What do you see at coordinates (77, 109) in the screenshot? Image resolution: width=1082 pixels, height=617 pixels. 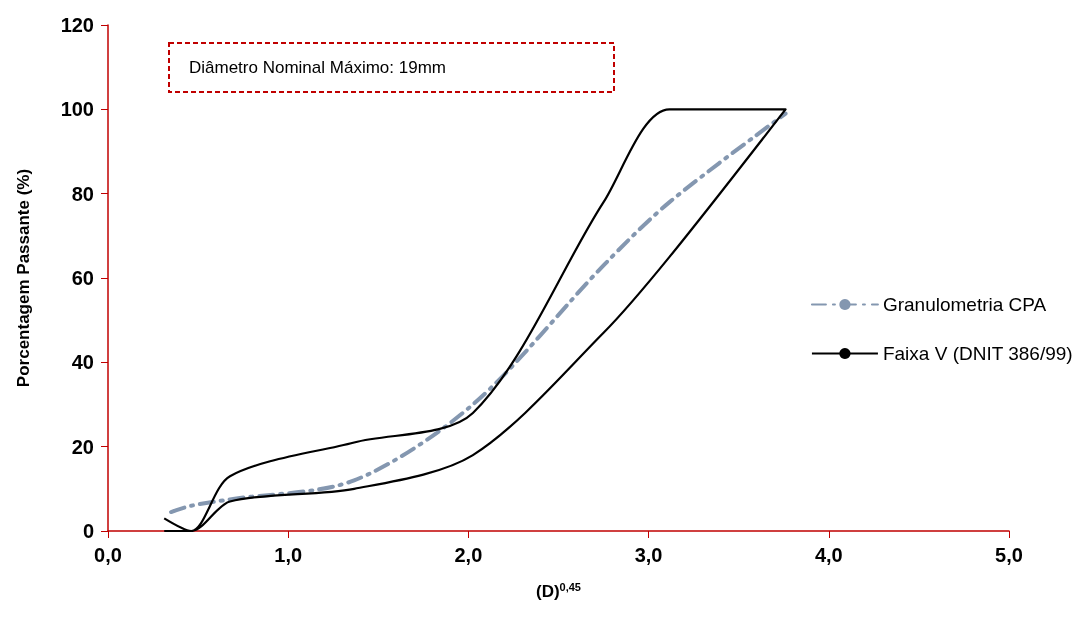 I see `y-tick-label: 100` at bounding box center [77, 109].